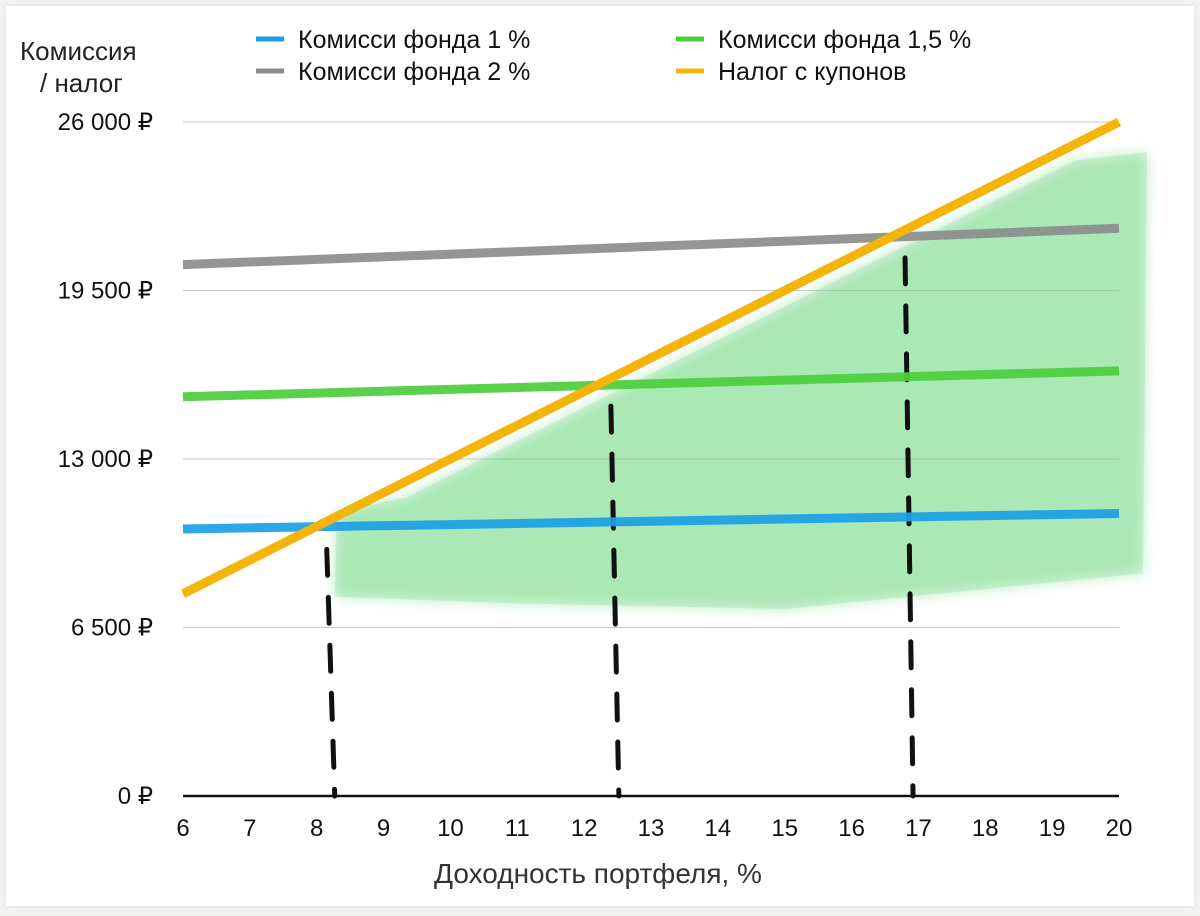  I want to click on x-tick-label: 16, so click(851, 828).